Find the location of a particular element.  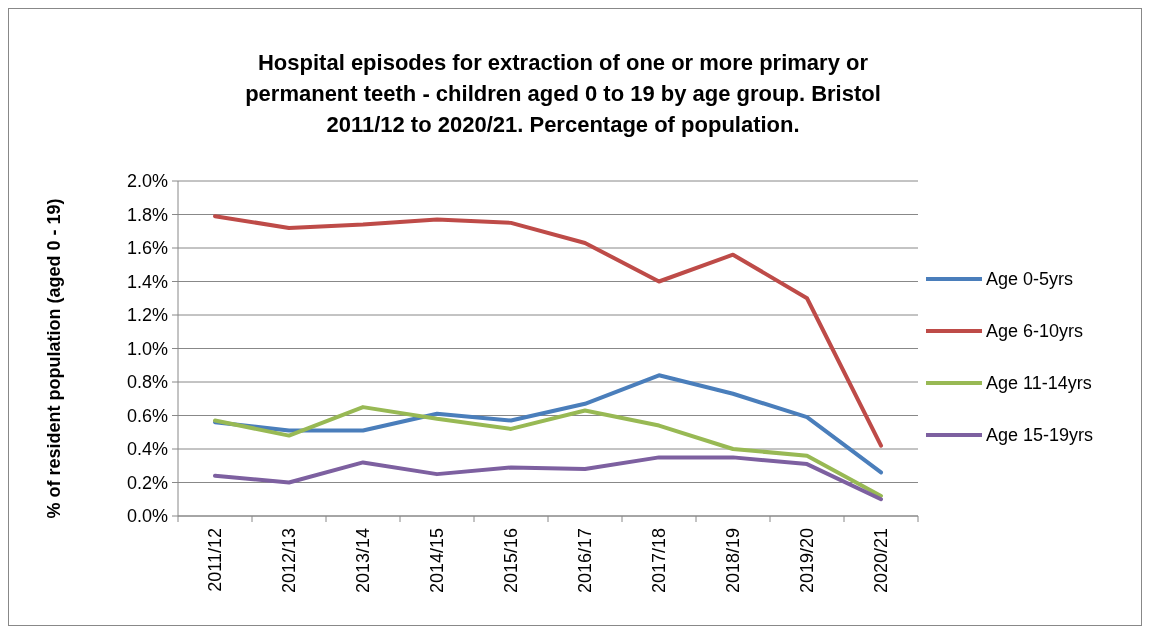

x-tick-label: 2019/20 is located at coordinates (807, 561).